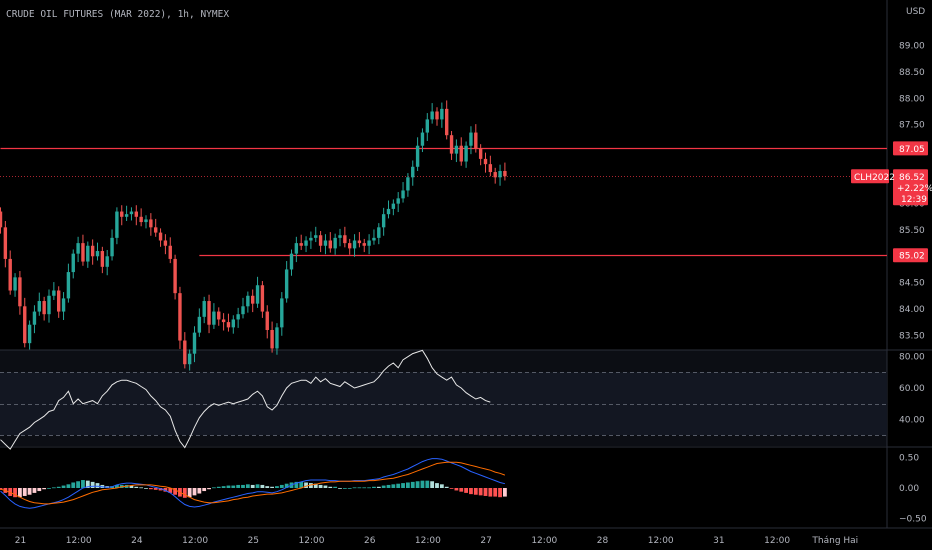 The width and height of the screenshot is (932, 550). I want to click on macd-panel: −0.50 0.00 0.50, so click(463, 489).